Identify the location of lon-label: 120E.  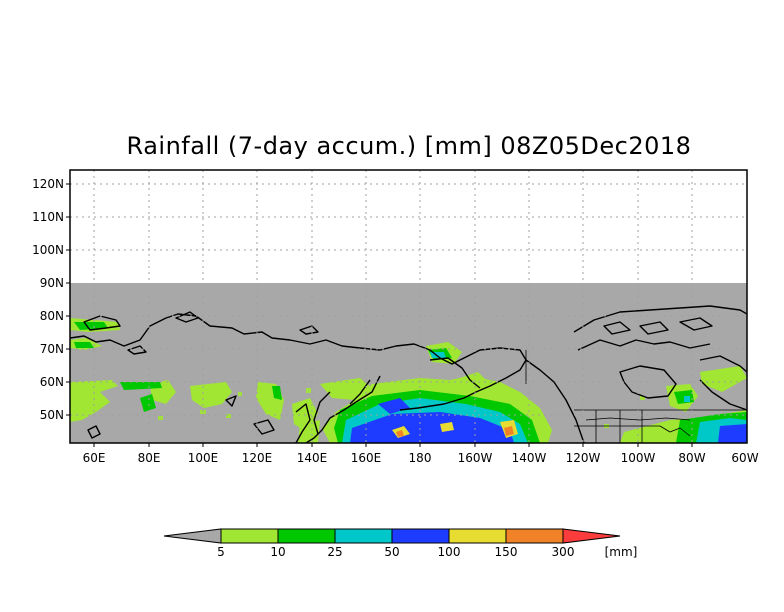
(257, 458).